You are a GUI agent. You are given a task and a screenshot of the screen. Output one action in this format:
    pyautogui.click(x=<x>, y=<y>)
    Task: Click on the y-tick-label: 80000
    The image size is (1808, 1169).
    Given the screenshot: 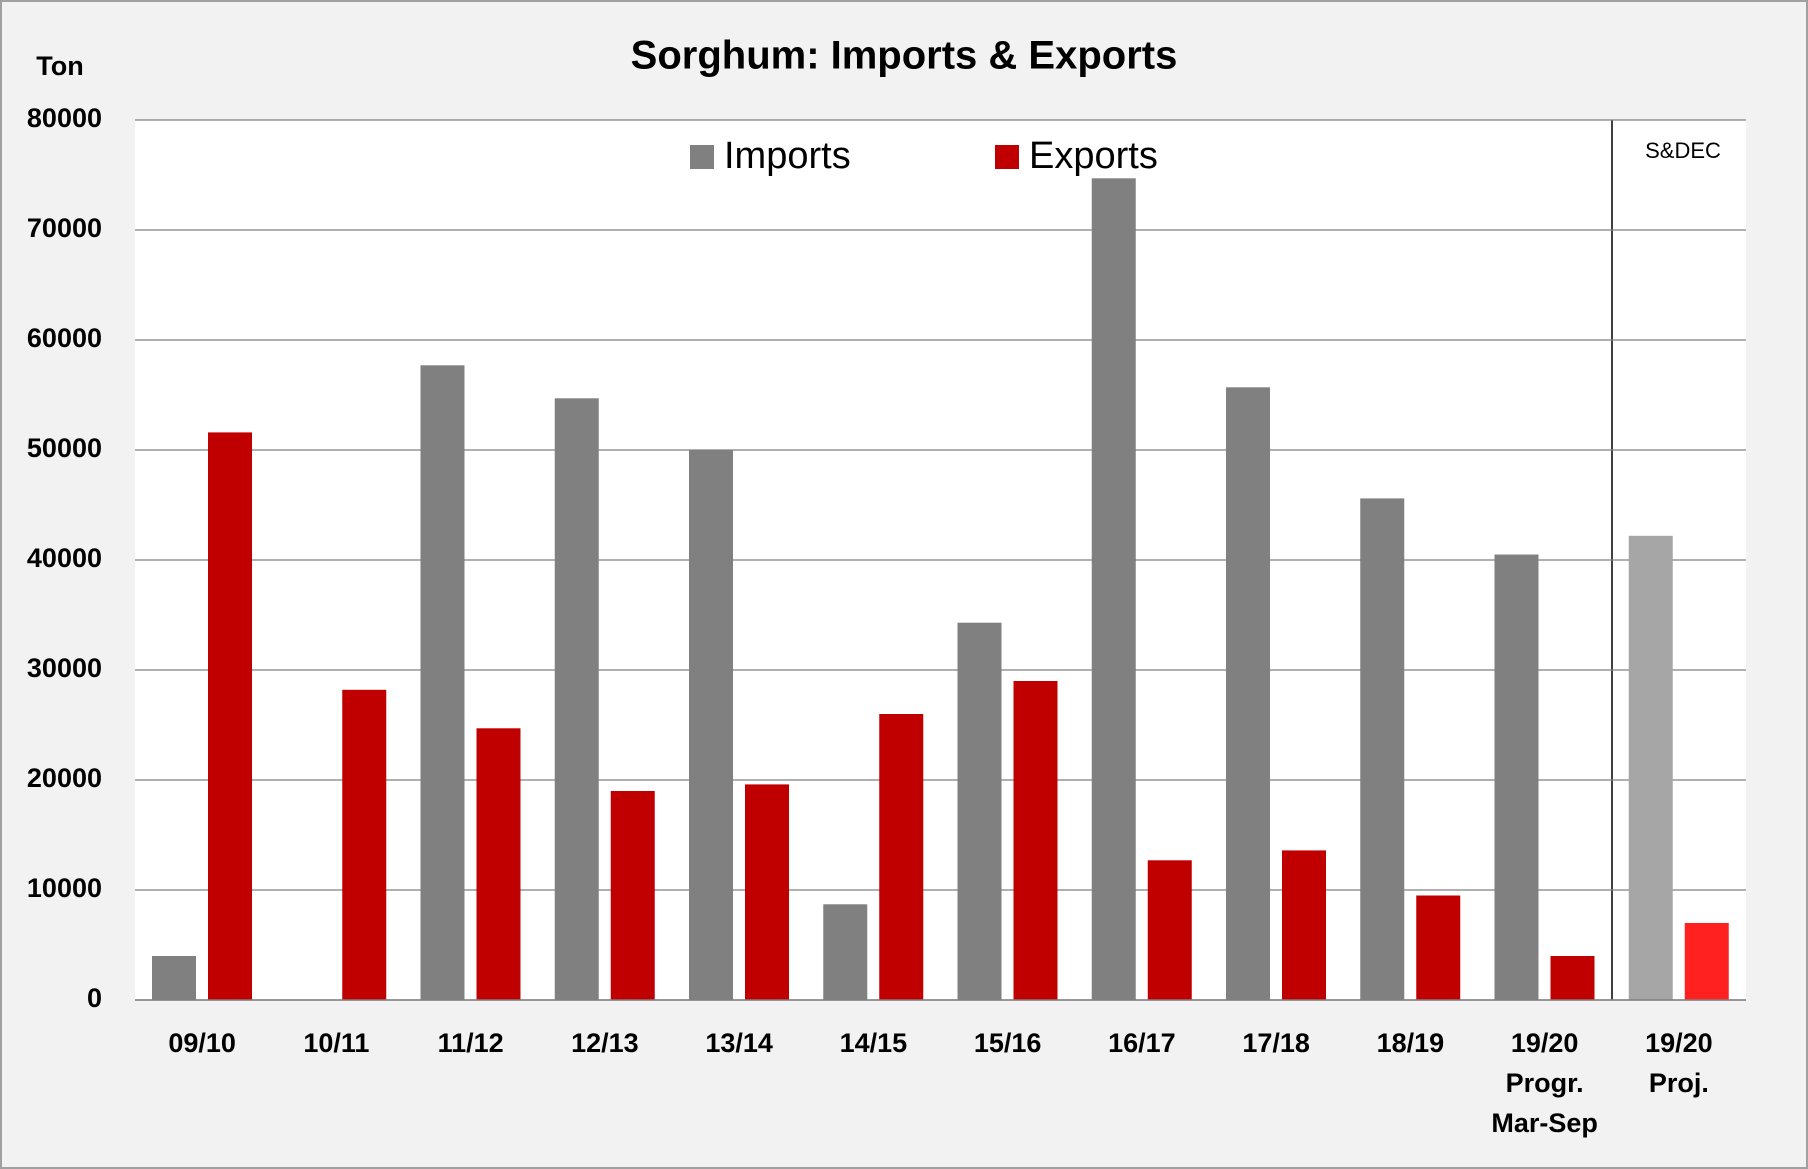 What is the action you would take?
    pyautogui.click(x=64, y=118)
    